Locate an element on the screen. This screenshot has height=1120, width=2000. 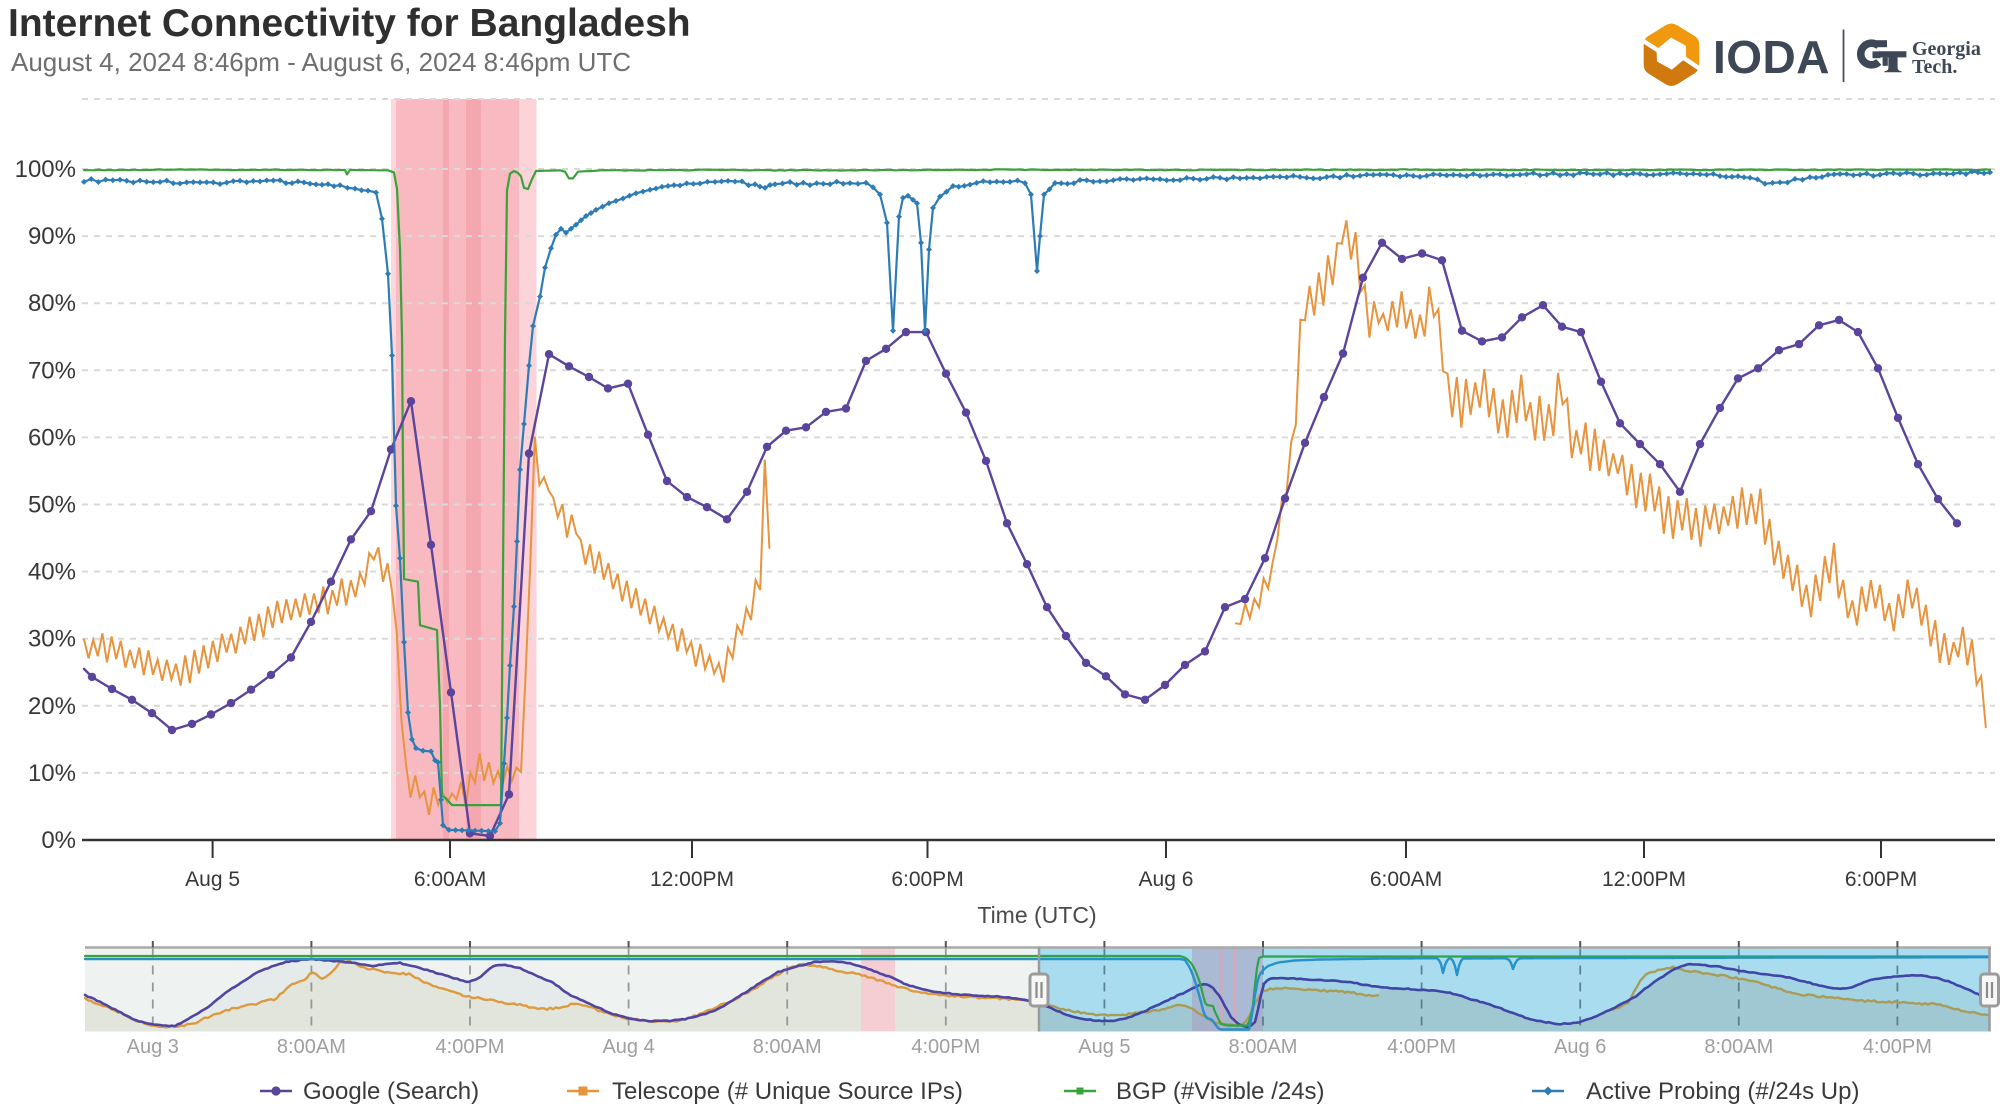
svg-text:Telescope (# Unique Source IPs: Telescope (# Unique Source IPs) is located at coordinates (787, 1091).